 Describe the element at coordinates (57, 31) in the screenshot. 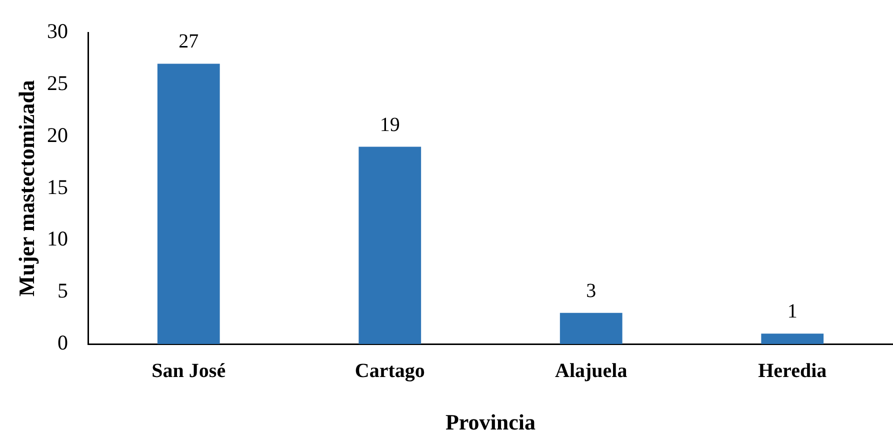

I see `y-tick-label: 30` at that location.